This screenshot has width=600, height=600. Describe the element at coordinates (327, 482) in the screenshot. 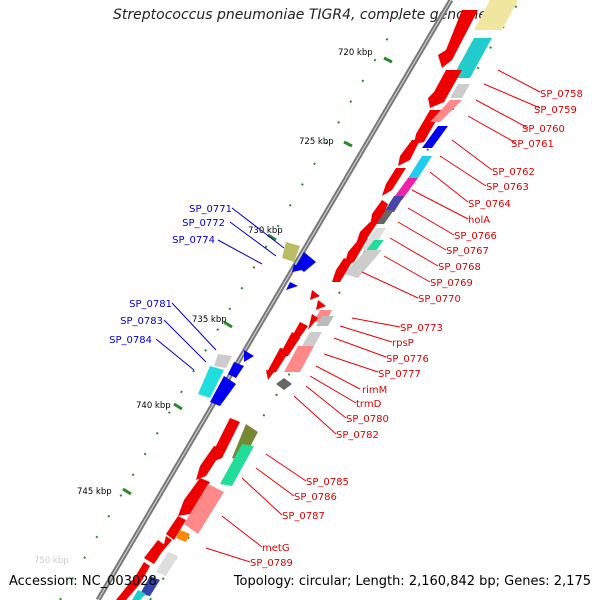

I see `gene-label-sp0785: SP_0785` at that location.